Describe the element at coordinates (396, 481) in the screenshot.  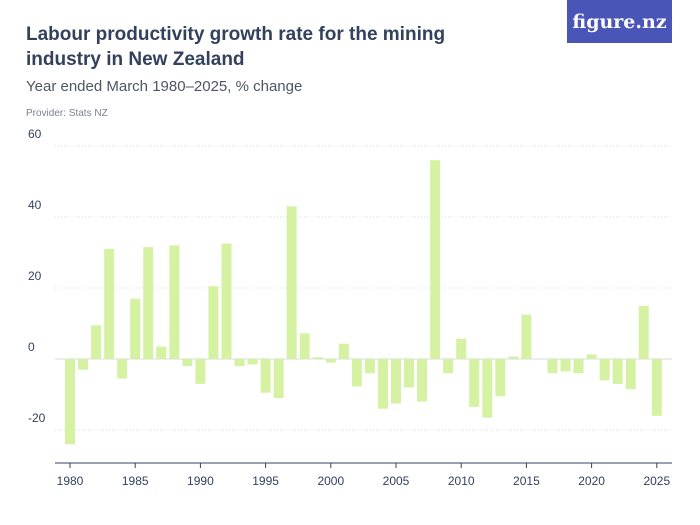
I see `x-tick-label: 2005` at that location.